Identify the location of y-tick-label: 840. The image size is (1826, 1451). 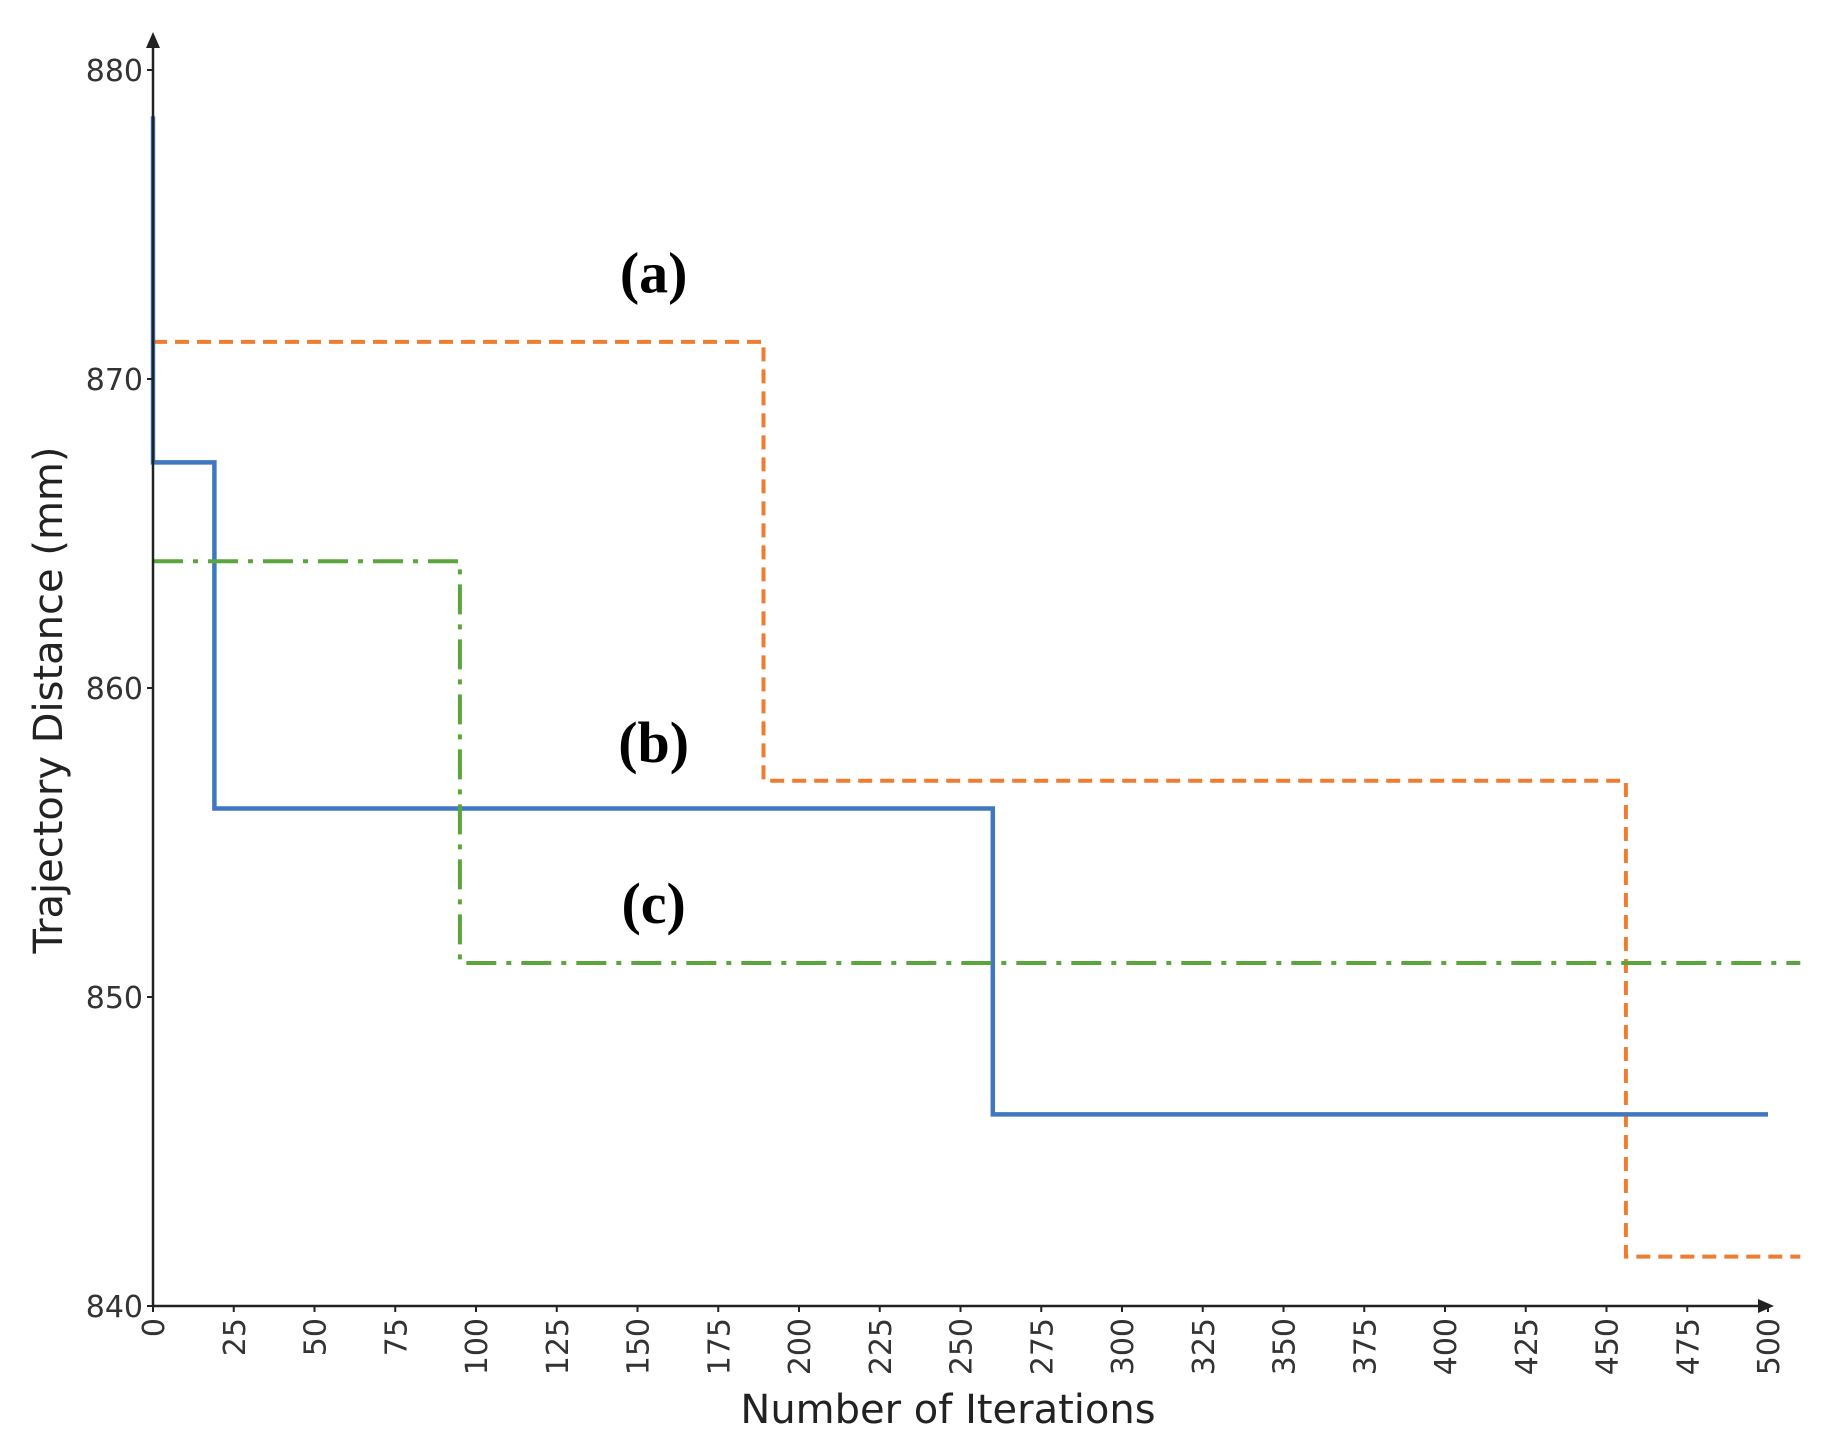
(114, 1307).